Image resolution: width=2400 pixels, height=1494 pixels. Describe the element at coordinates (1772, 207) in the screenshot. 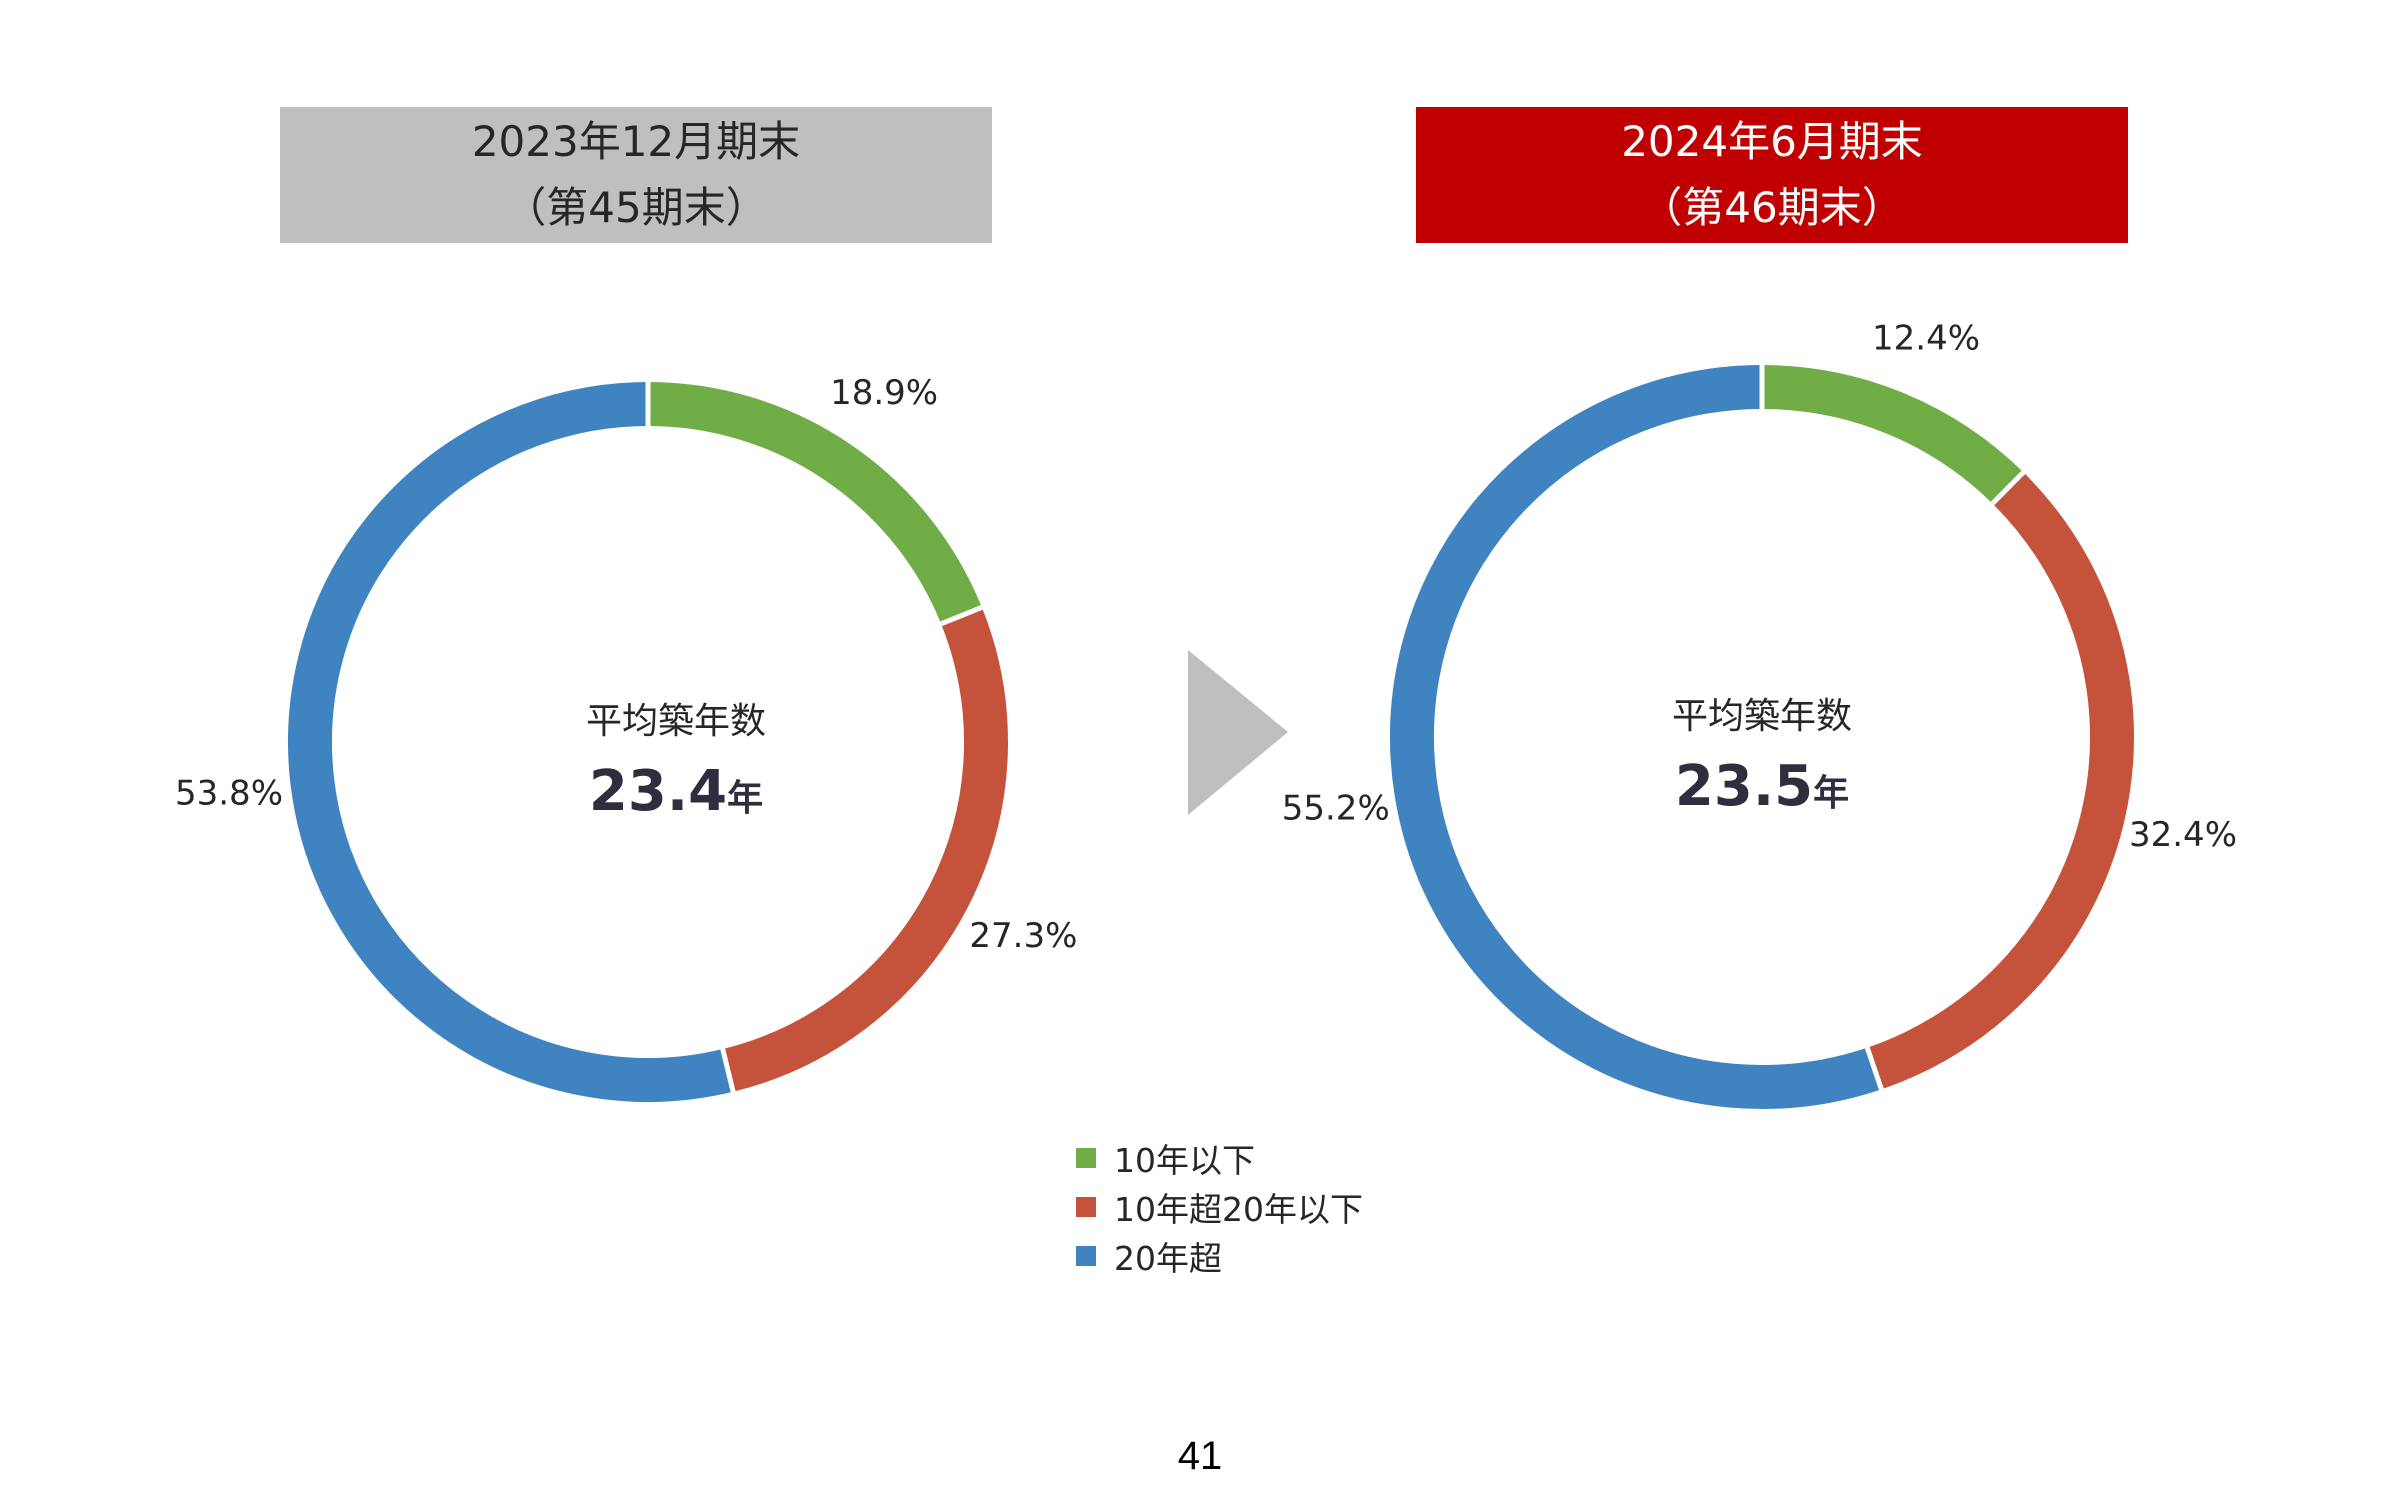

I see `period-header-right-line2: （第46期末）` at that location.